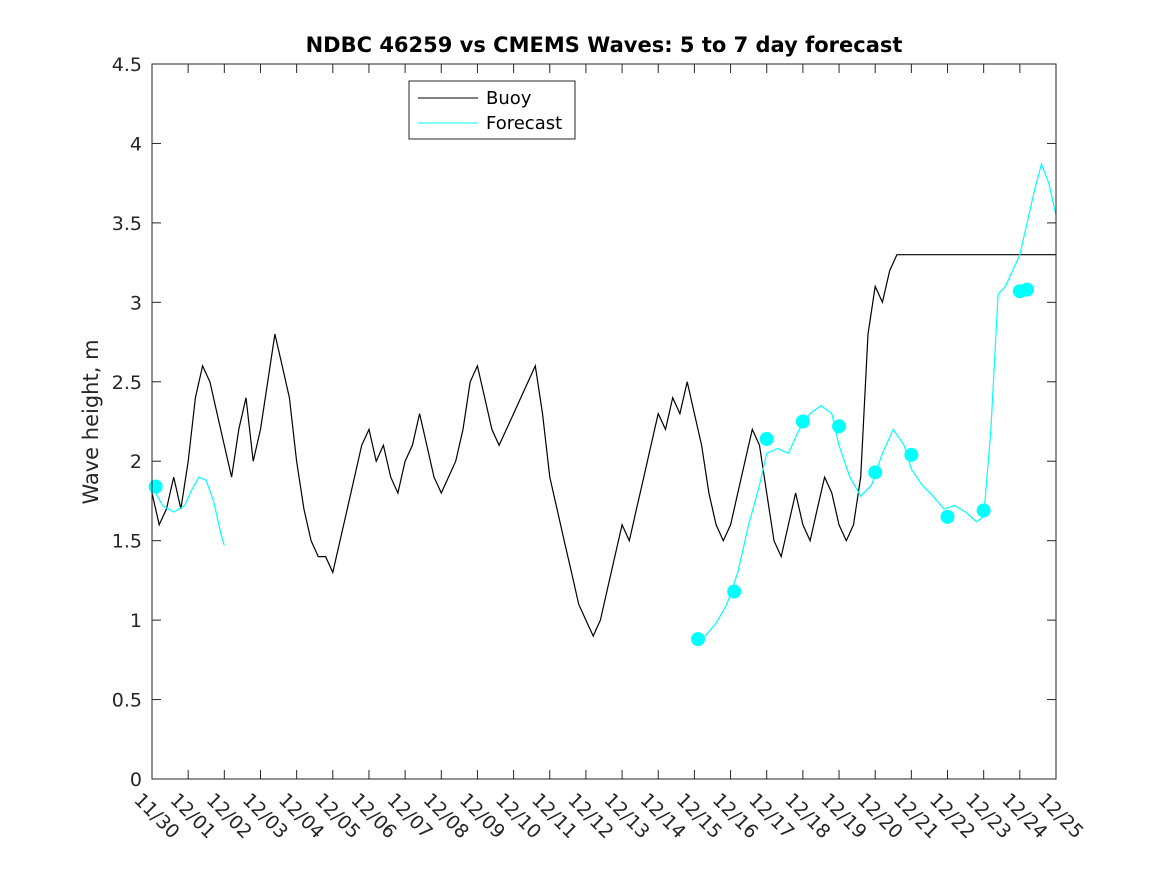 Image resolution: width=1167 pixels, height=875 pixels. Describe the element at coordinates (127, 224) in the screenshot. I see `y-tick-label: 3.5` at that location.